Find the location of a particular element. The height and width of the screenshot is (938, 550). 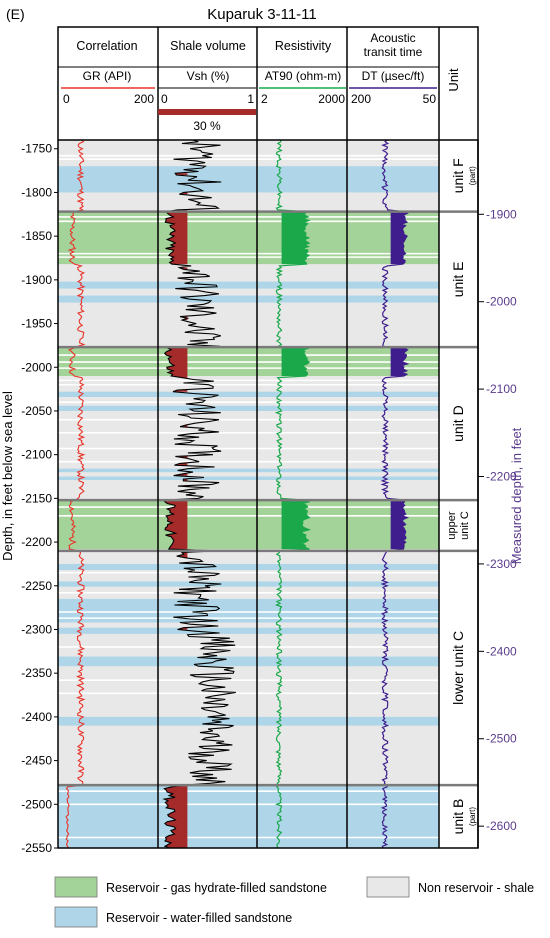

y-left-tick-label: -2200 is located at coordinates (36, 542).